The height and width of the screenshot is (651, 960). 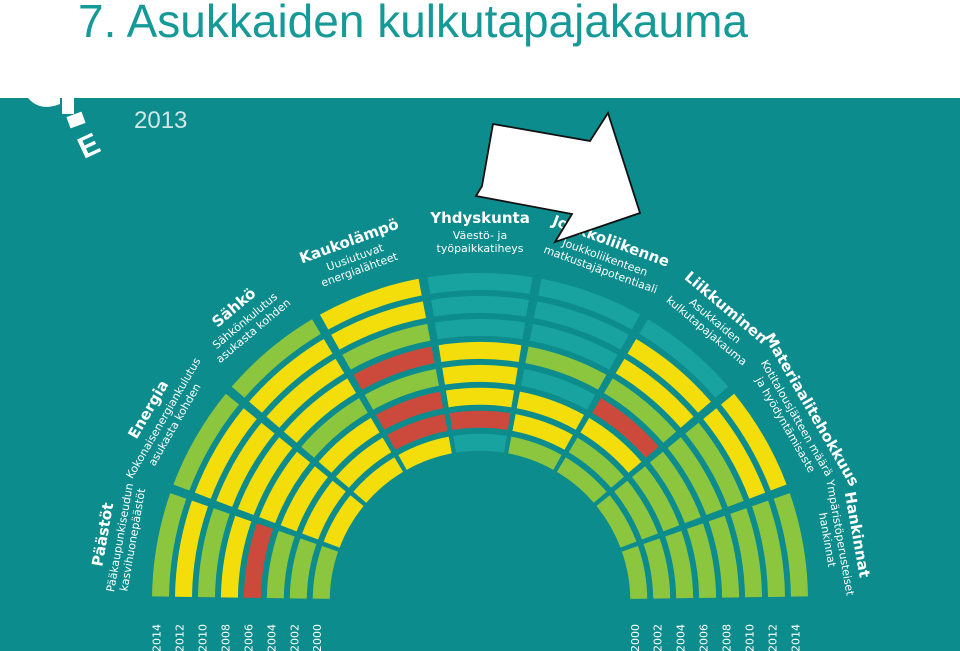 What do you see at coordinates (480, 306) in the screenshot?
I see `arc-yhdyskunta-2012` at bounding box center [480, 306].